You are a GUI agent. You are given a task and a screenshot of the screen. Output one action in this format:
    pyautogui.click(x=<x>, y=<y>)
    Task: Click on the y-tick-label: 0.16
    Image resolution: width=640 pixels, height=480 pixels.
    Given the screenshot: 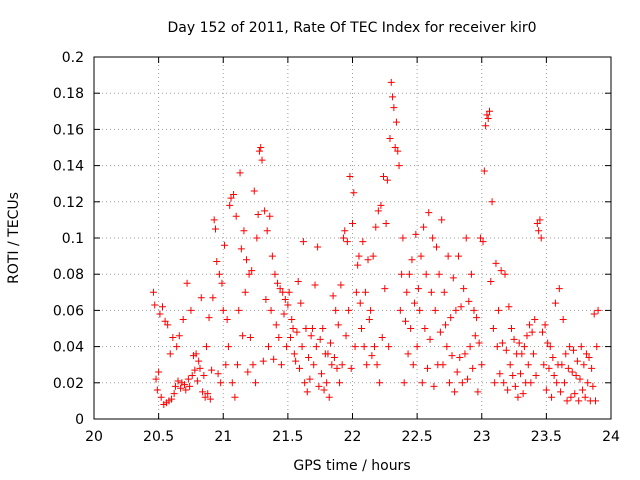 What is the action you would take?
    pyautogui.click(x=68, y=130)
    